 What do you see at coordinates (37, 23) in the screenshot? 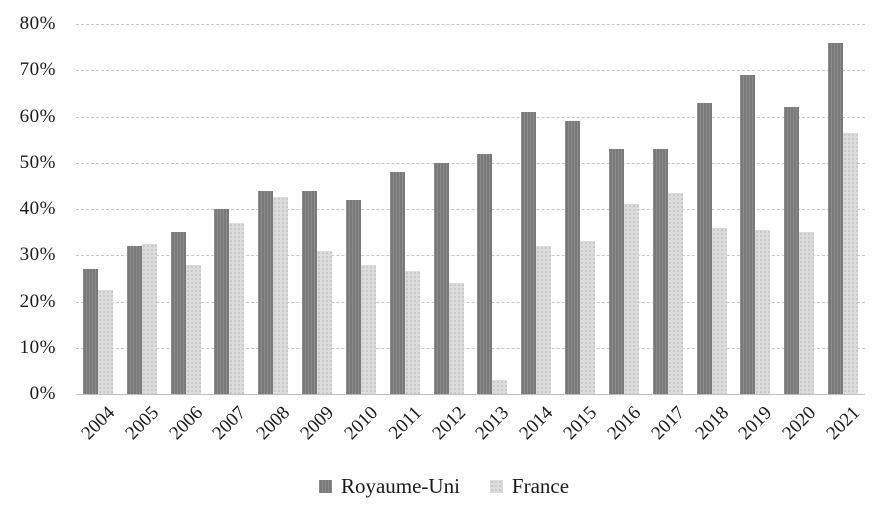
I see `y-axis-tick-label: 80%` at bounding box center [37, 23].